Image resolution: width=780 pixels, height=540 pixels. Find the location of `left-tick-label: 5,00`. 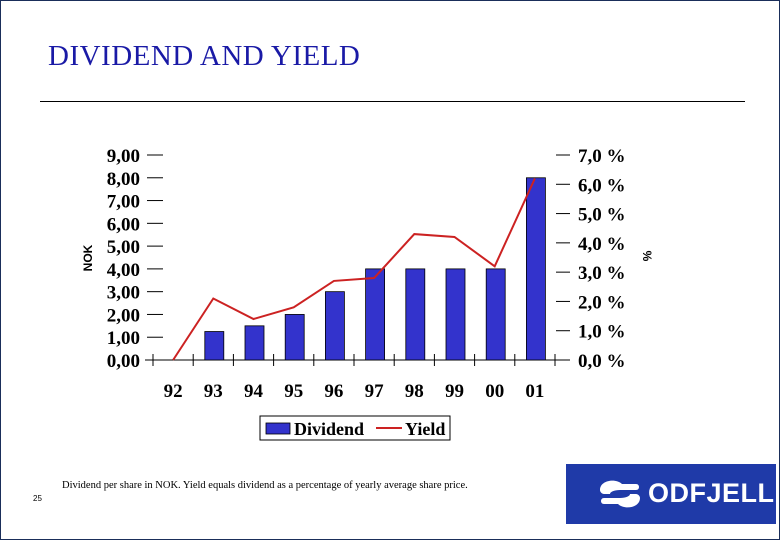

left-tick-label: 5,00 is located at coordinates (123, 247).